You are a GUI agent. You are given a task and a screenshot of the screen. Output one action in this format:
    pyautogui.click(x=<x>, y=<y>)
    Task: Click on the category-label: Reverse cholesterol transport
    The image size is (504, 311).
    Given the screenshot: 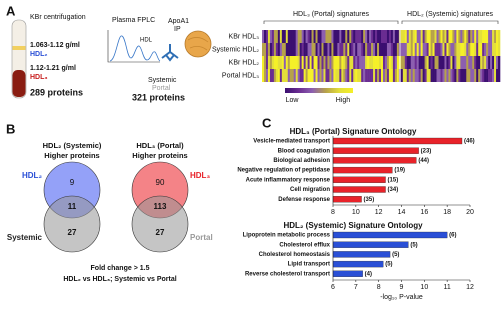 What is the action you would take?
    pyautogui.click(x=287, y=274)
    